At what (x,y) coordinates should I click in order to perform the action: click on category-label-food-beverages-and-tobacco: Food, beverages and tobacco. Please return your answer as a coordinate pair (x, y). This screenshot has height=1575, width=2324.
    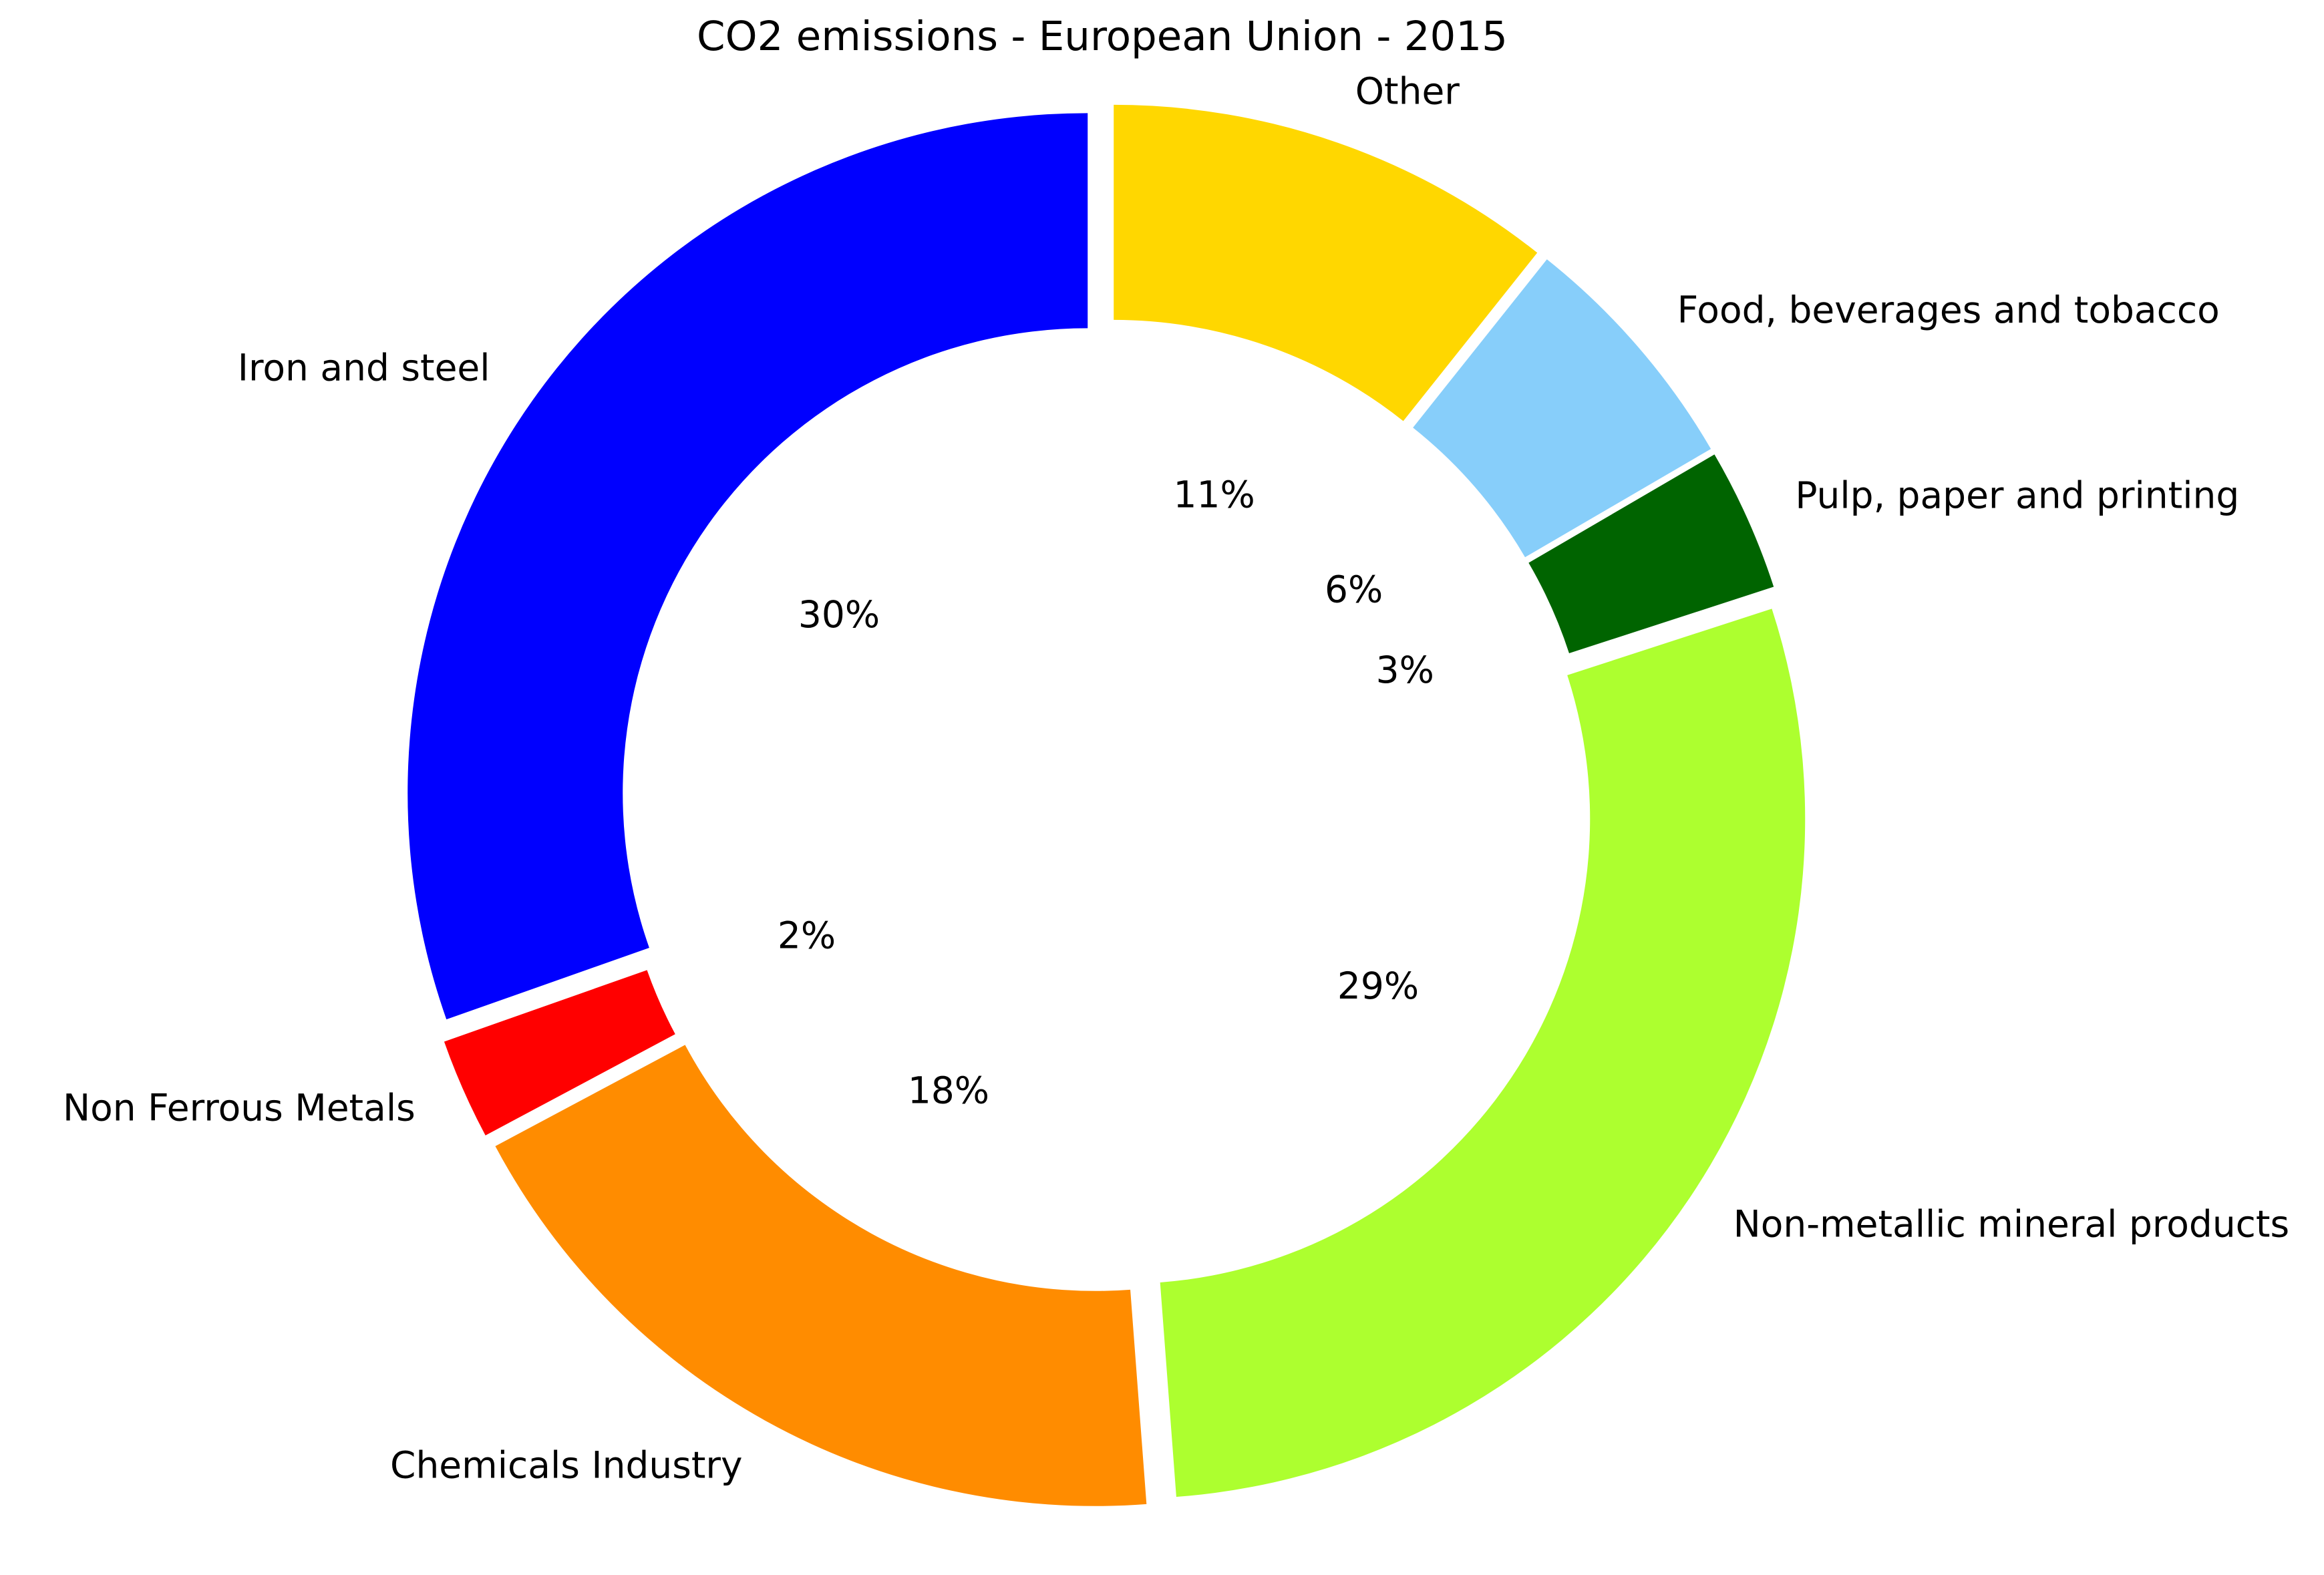
    Looking at the image, I should click on (1948, 310).